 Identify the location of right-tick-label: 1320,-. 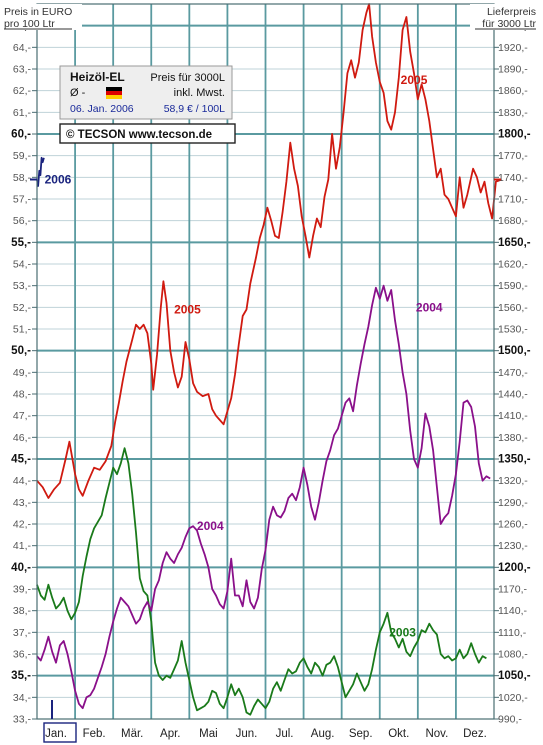
(513, 481).